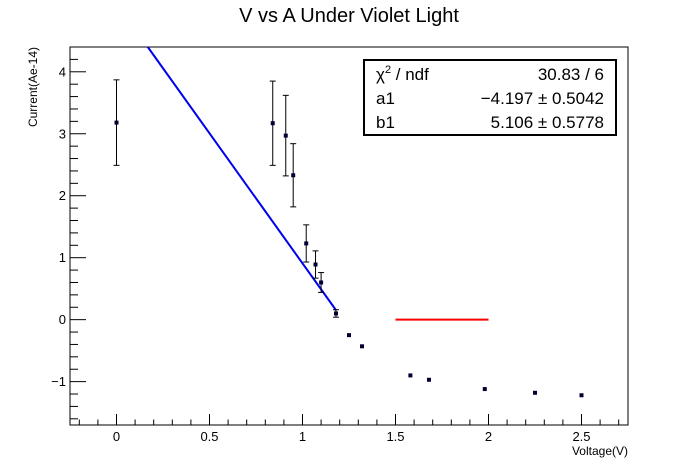  Describe the element at coordinates (58, 381) in the screenshot. I see `y-tick-label: −1` at that location.